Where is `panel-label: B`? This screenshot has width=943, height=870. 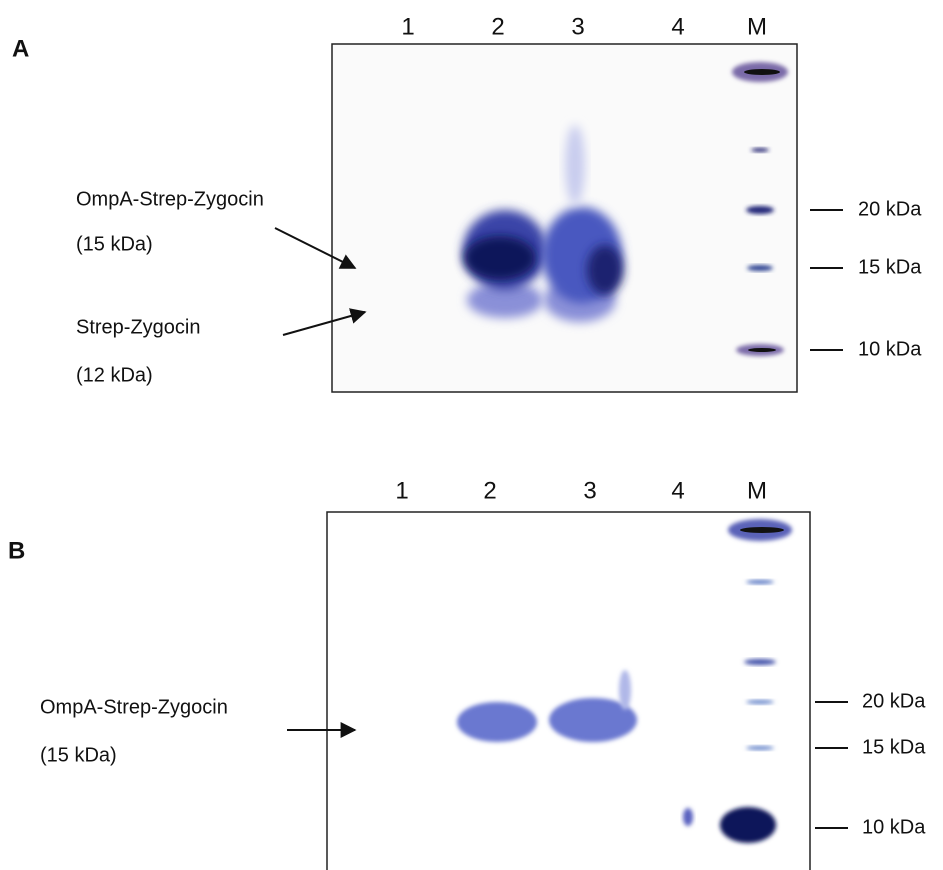 panel-label: B is located at coordinates (16, 550).